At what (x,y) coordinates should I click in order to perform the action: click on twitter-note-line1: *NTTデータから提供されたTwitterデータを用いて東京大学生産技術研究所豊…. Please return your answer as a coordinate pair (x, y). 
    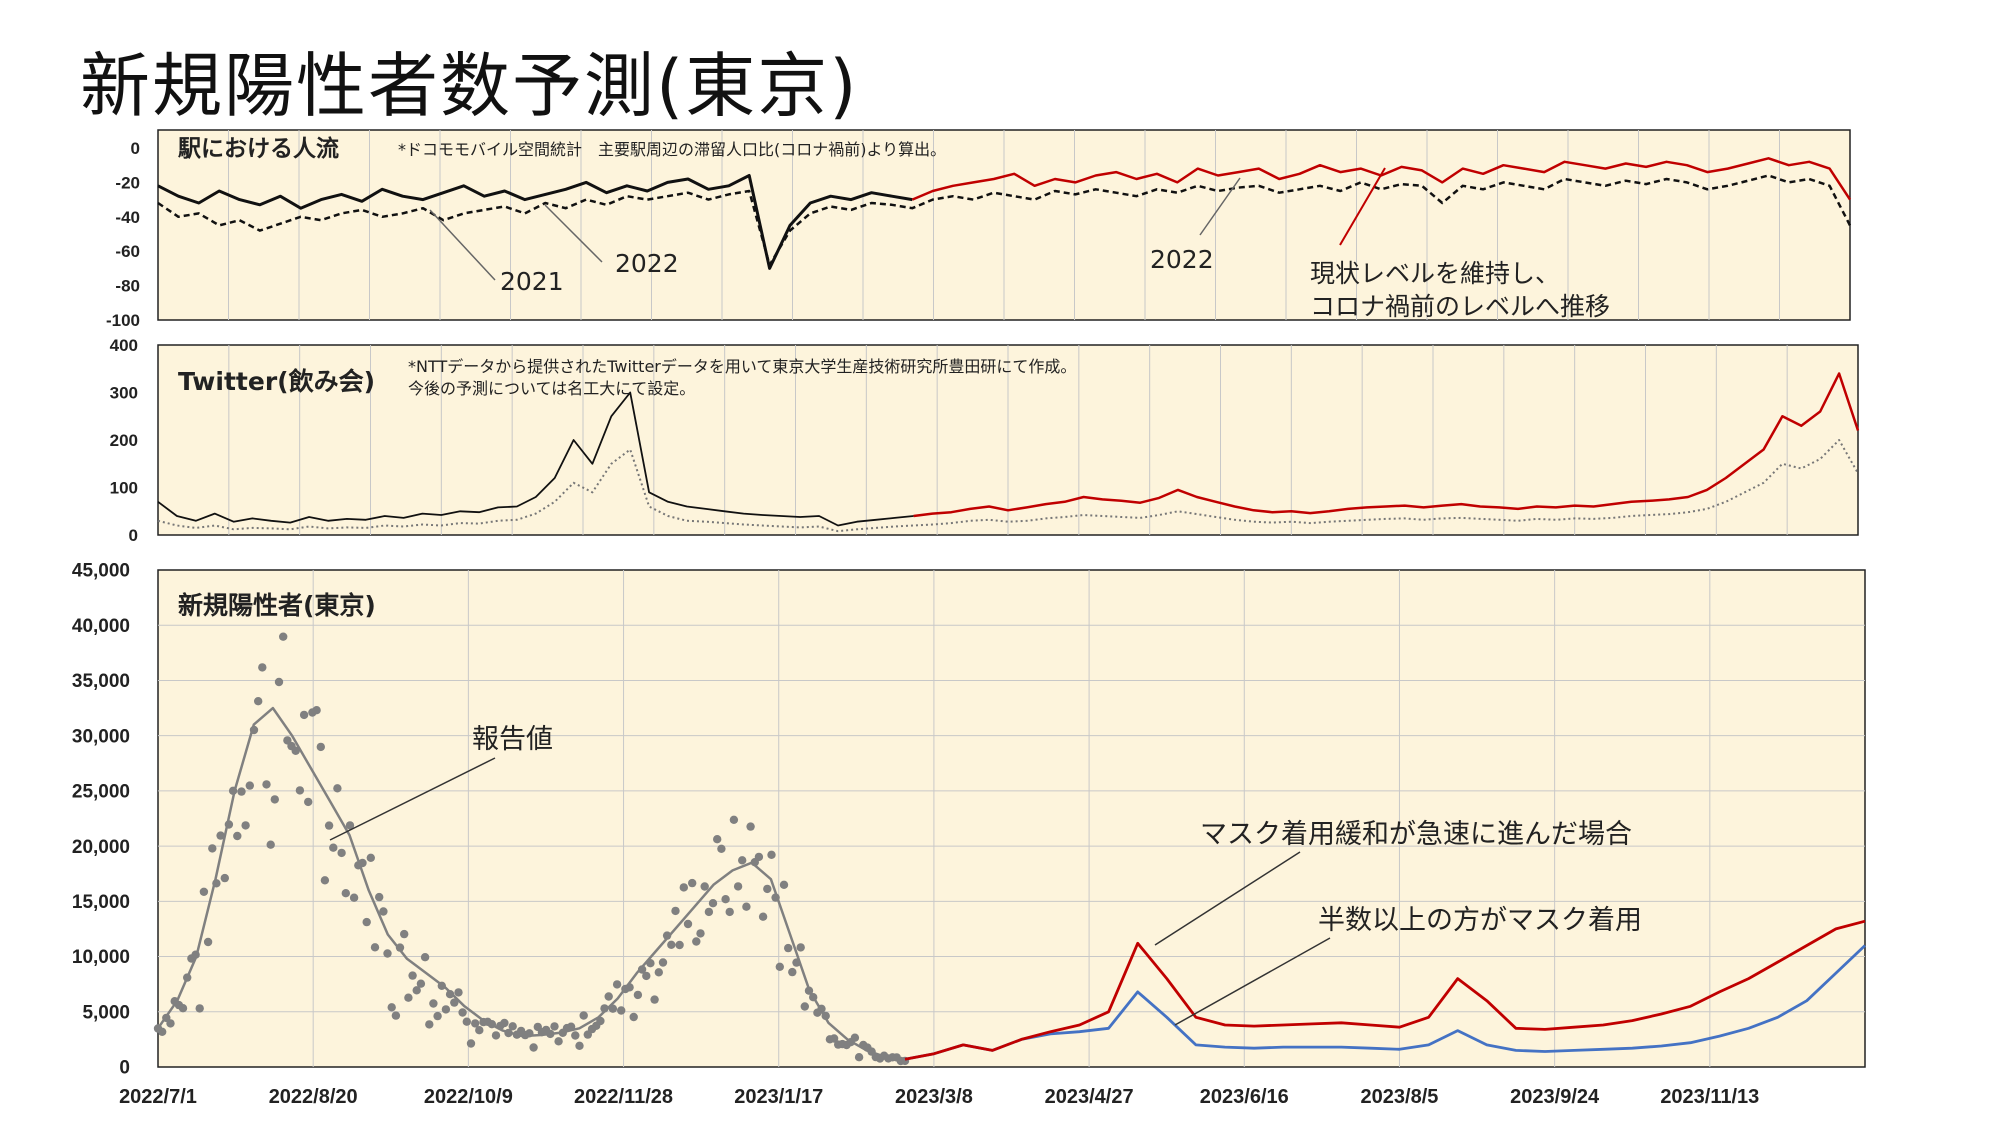
    Looking at the image, I should click on (742, 366).